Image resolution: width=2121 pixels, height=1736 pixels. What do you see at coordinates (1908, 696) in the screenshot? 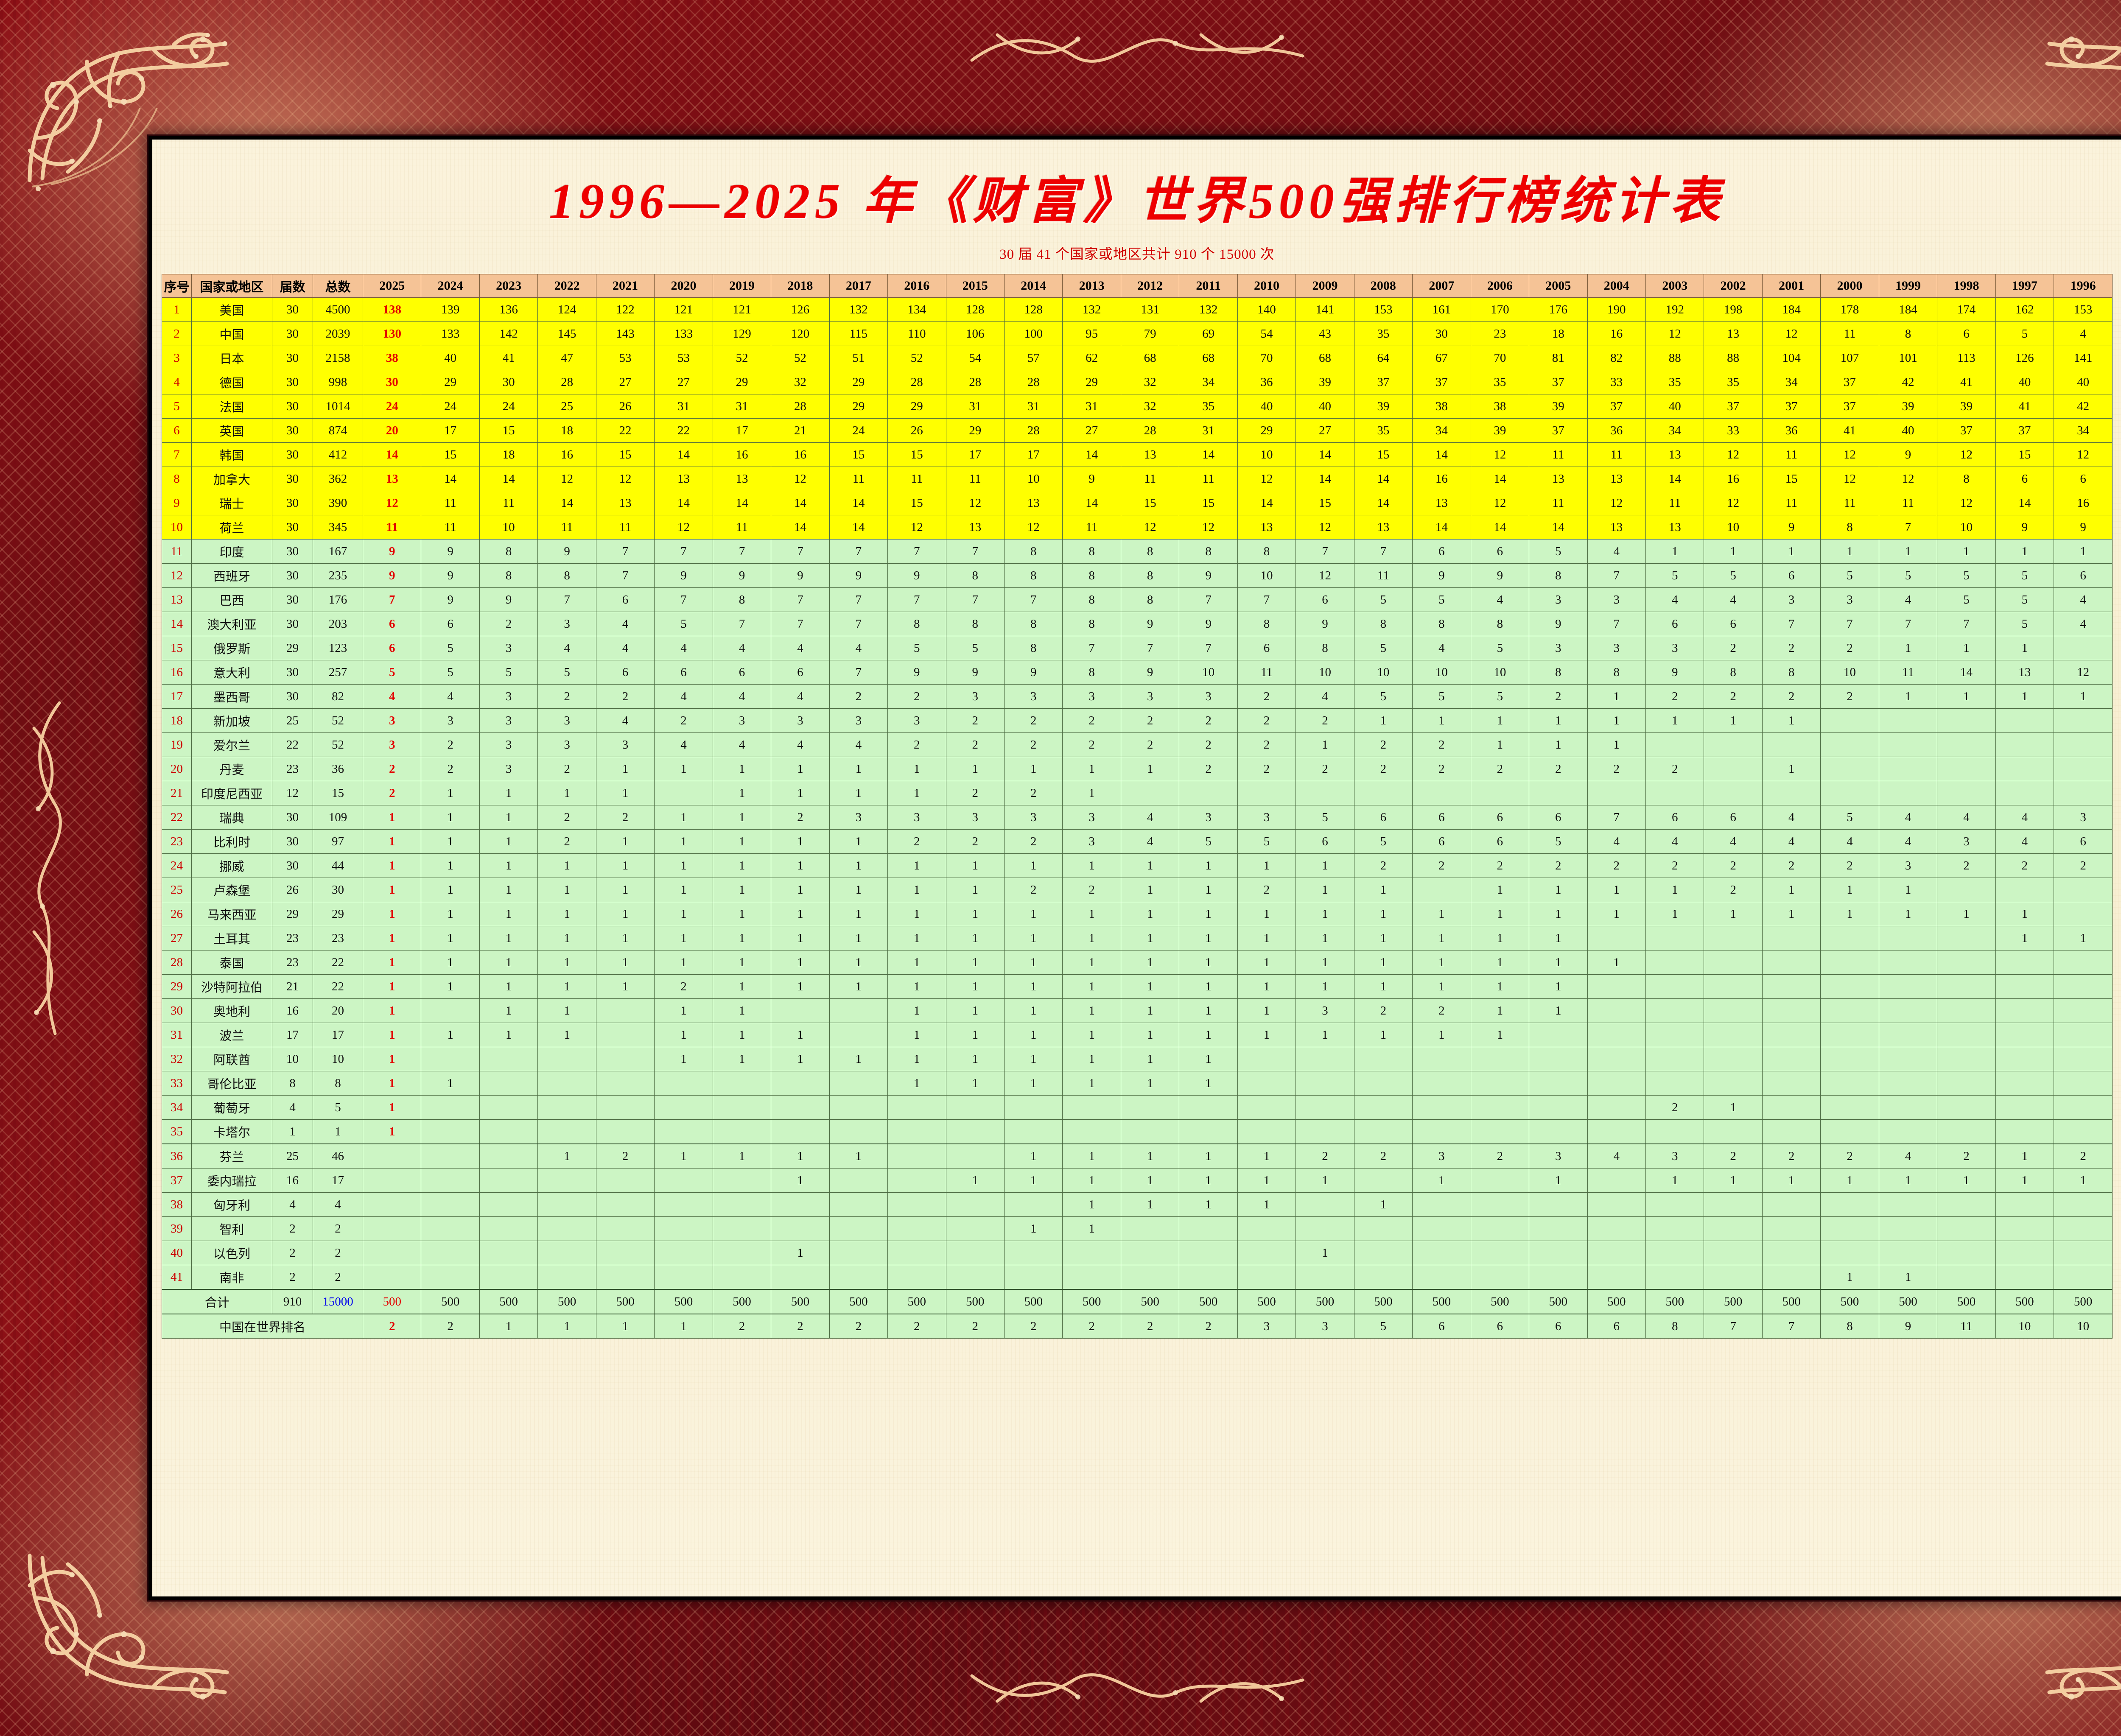
I see `cell-year-1999: 1` at bounding box center [1908, 696].